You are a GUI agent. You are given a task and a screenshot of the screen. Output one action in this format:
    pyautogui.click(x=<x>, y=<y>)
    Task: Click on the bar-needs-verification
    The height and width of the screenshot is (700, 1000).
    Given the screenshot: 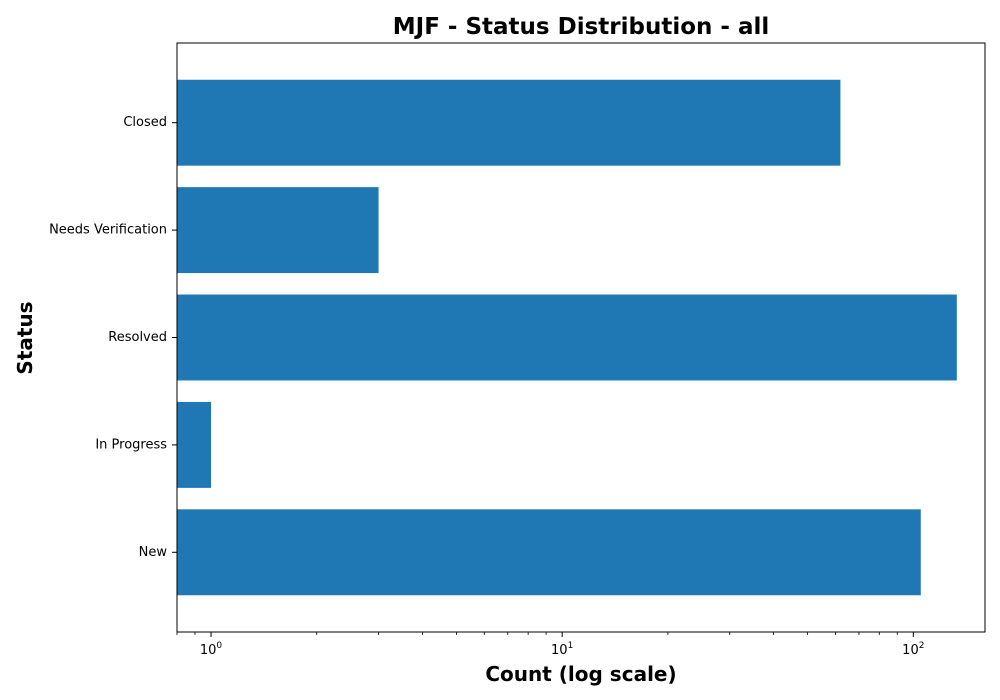 What is the action you would take?
    pyautogui.click(x=278, y=230)
    